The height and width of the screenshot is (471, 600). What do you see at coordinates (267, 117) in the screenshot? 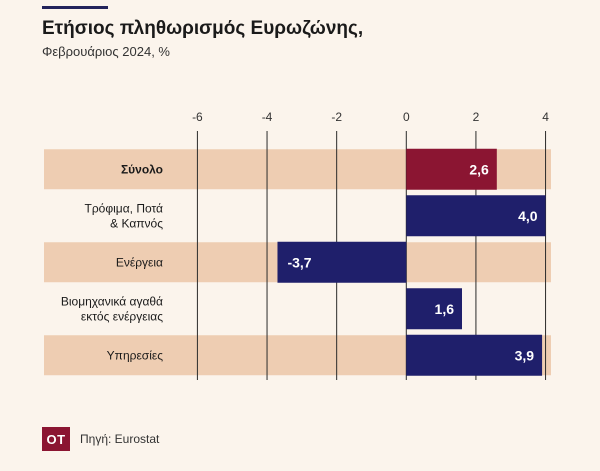
I see `x-tick-label: -4` at bounding box center [267, 117].